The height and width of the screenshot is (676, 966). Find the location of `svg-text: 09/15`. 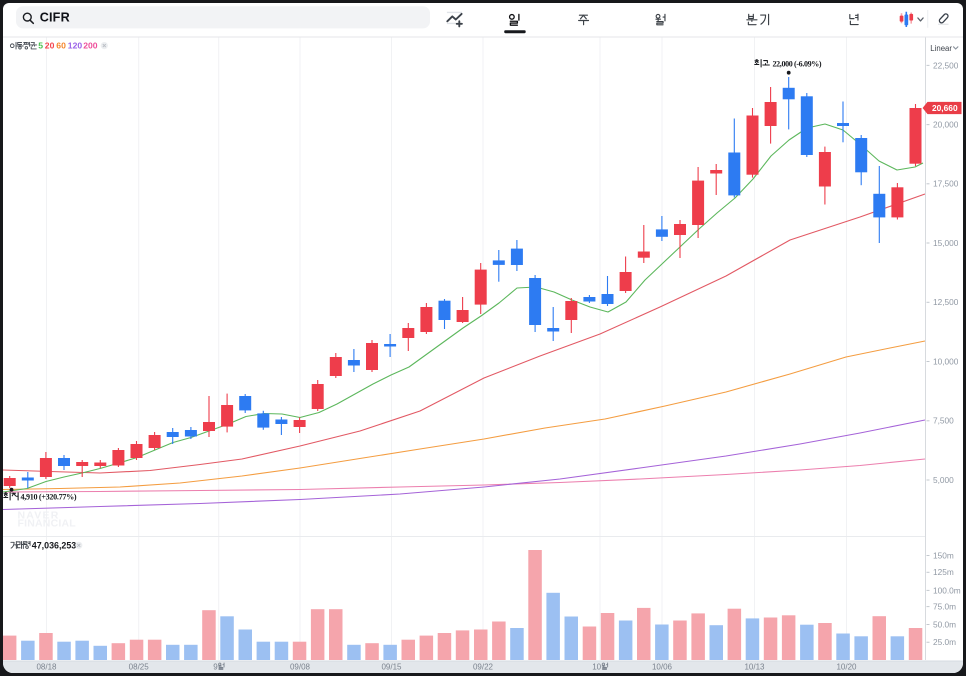

svg-text: 09/15 is located at coordinates (391, 667).